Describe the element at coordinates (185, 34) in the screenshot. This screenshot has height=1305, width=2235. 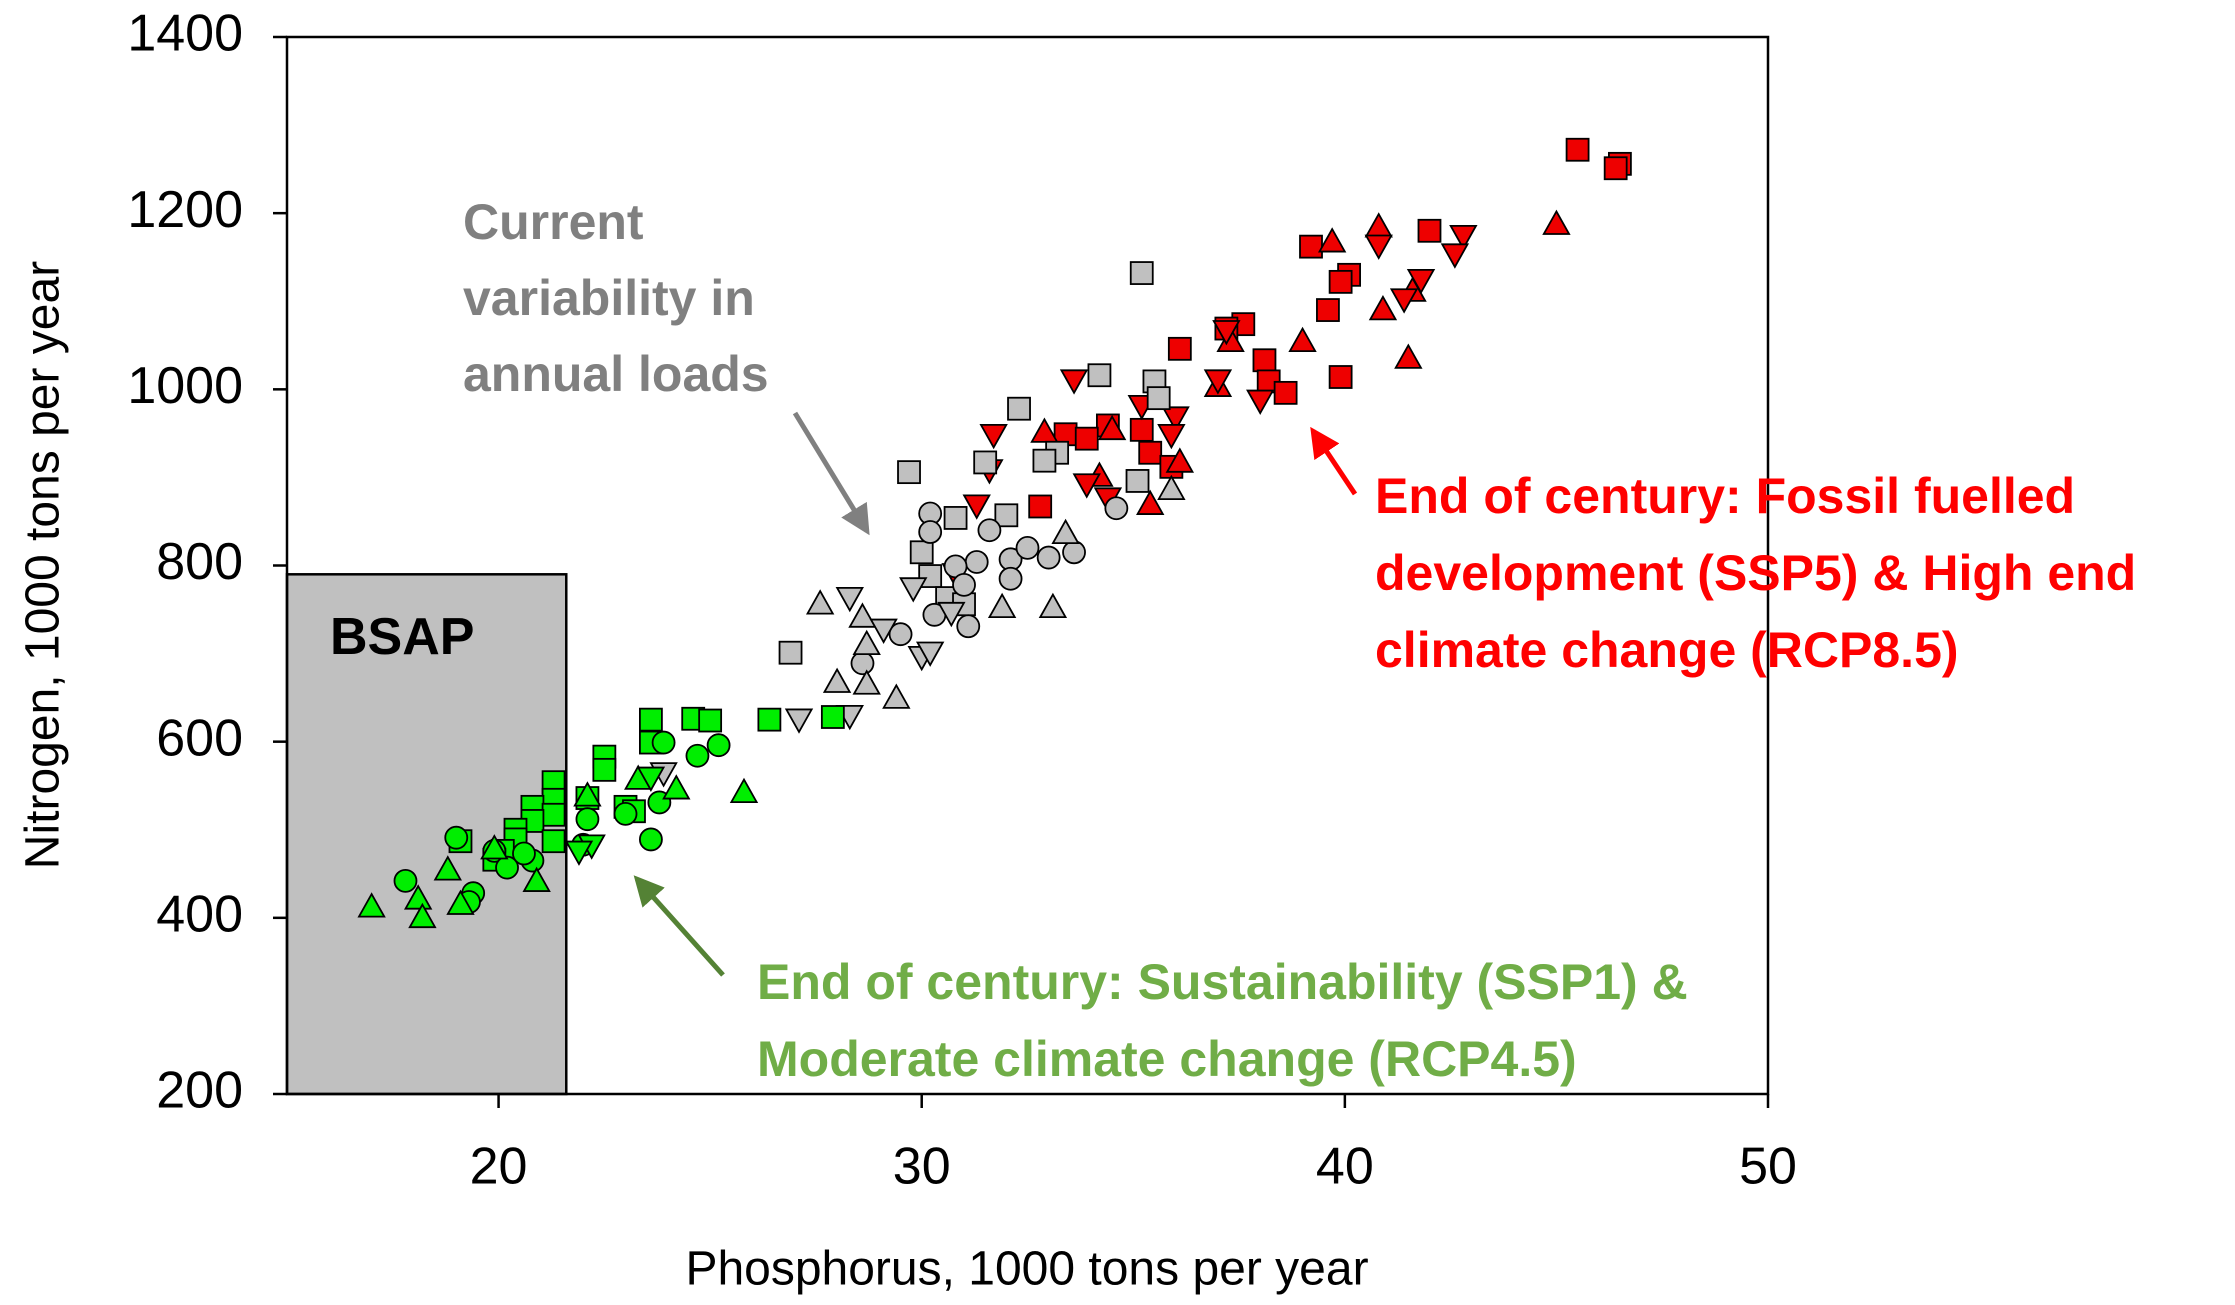
I see `y-tick-label: 1400` at that location.